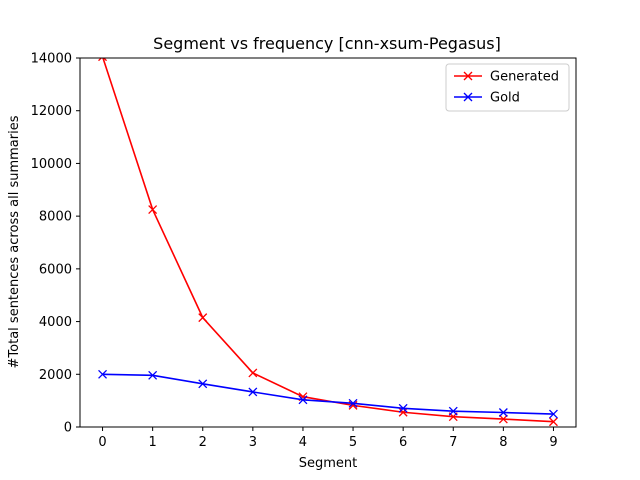 The height and width of the screenshot is (480, 640). Describe the element at coordinates (153, 442) in the screenshot. I see `x-tick-label: 1` at that location.